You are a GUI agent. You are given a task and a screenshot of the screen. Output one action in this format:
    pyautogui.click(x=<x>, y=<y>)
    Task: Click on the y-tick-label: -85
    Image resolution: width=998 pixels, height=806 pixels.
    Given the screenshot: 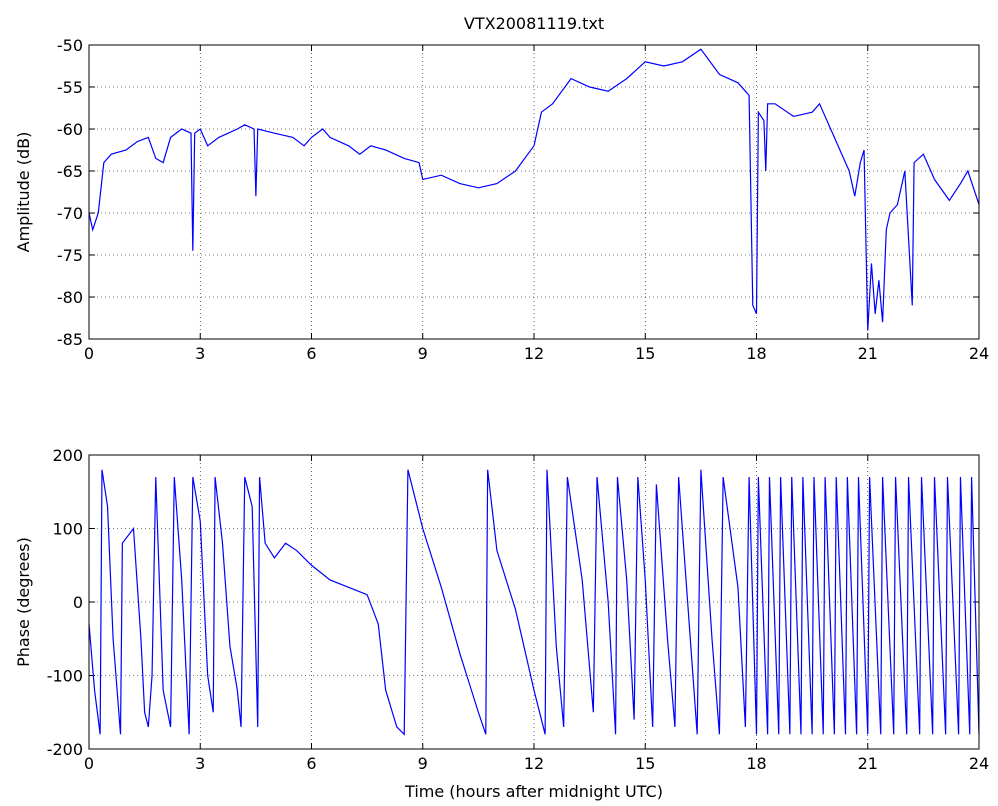 What is the action you would take?
    pyautogui.click(x=70, y=339)
    